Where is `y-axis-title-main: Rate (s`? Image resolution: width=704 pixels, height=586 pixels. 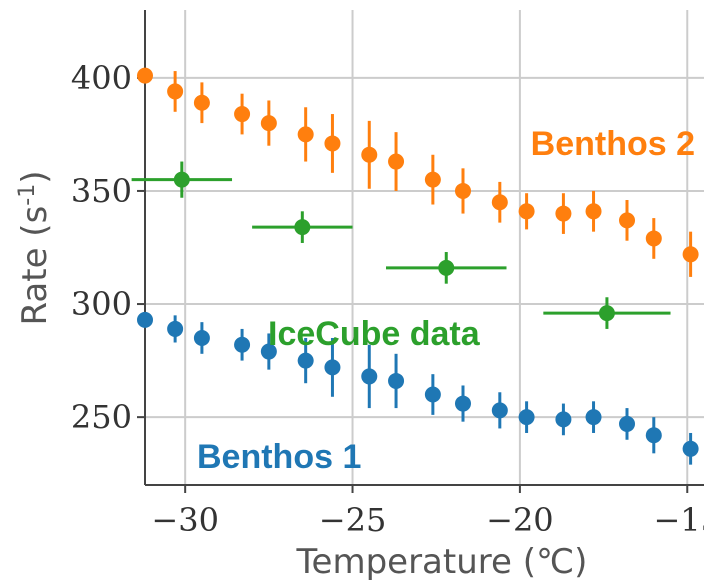 y-axis-title-main: Rate (s is located at coordinates (35, 266).